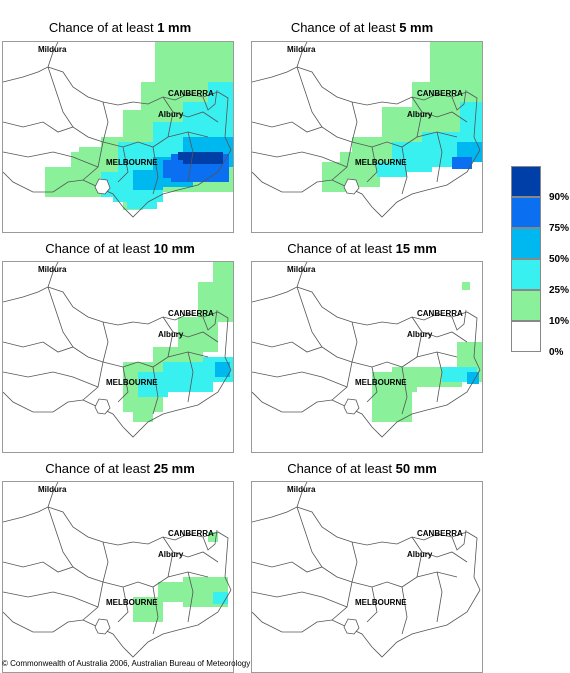 The height and width of the screenshot is (673, 570). I want to click on legend-tick-75: 75%, so click(559, 228).